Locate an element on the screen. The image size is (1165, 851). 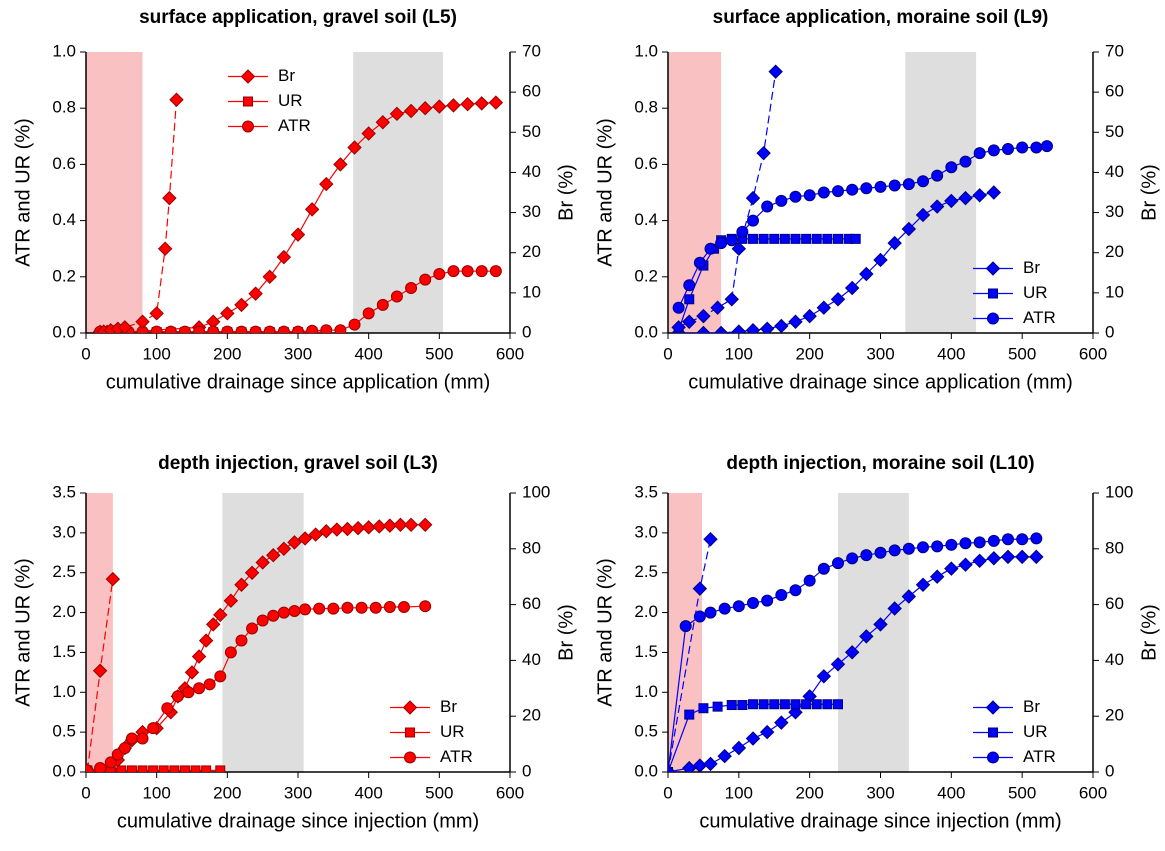
y-tick-label: 1.5 is located at coordinates (646, 651).